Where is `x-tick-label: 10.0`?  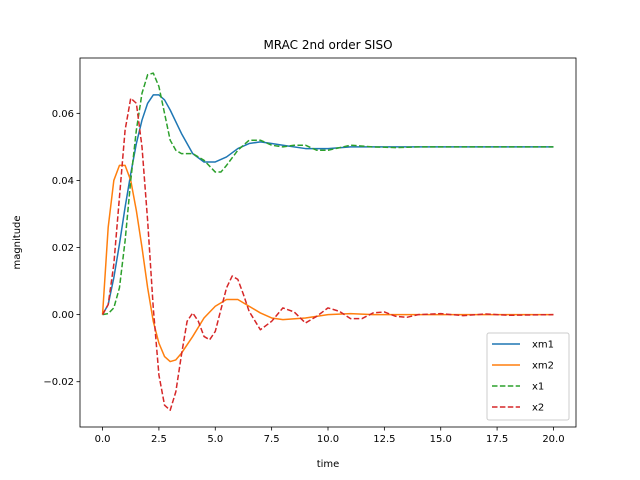 x-tick-label: 10.0 is located at coordinates (328, 439).